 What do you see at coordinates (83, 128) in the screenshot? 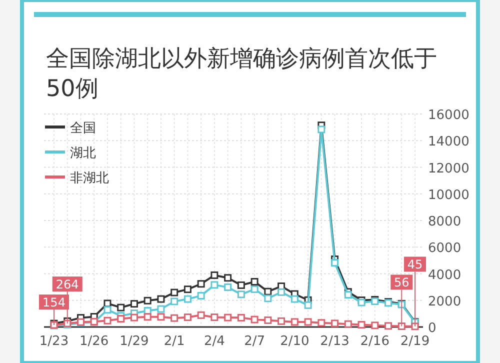
I see `legend-label: 全国` at bounding box center [83, 128].